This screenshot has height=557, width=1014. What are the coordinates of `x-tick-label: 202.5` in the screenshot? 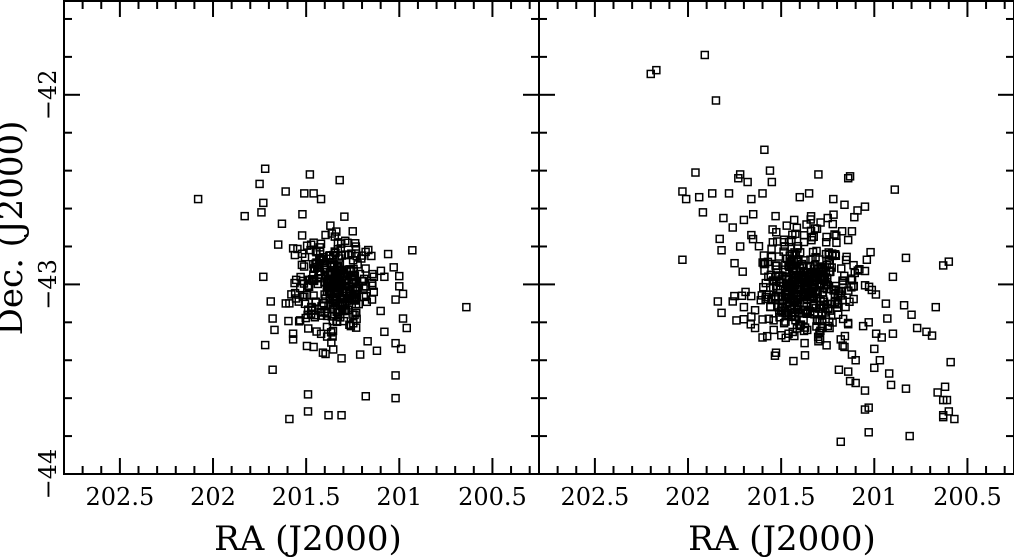 It's located at (120, 497).